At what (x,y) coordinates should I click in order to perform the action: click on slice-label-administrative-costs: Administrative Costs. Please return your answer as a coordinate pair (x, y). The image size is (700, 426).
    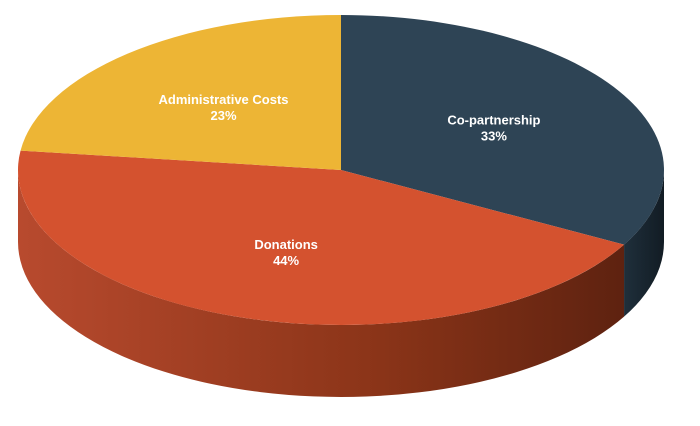
    Looking at the image, I should click on (223, 99).